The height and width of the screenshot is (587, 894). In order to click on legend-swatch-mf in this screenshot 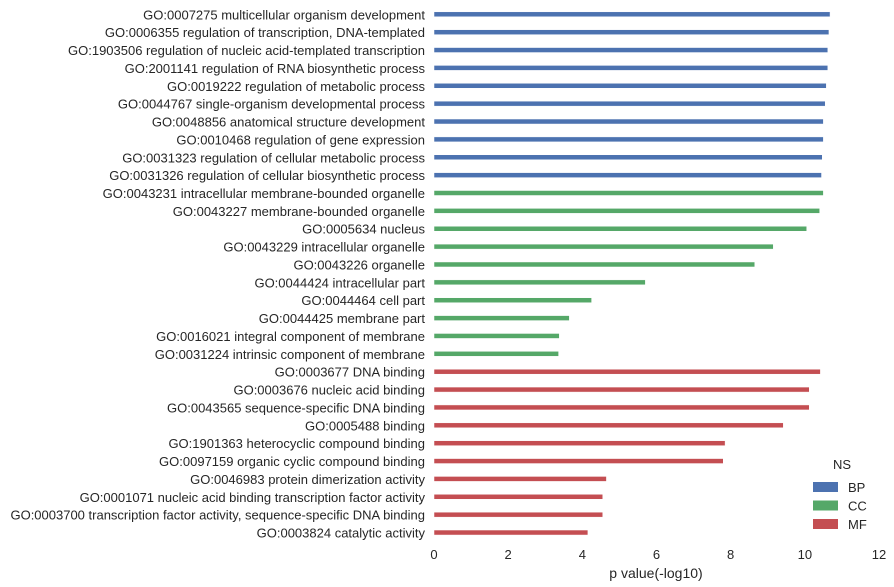, I will do `click(825, 524)`.